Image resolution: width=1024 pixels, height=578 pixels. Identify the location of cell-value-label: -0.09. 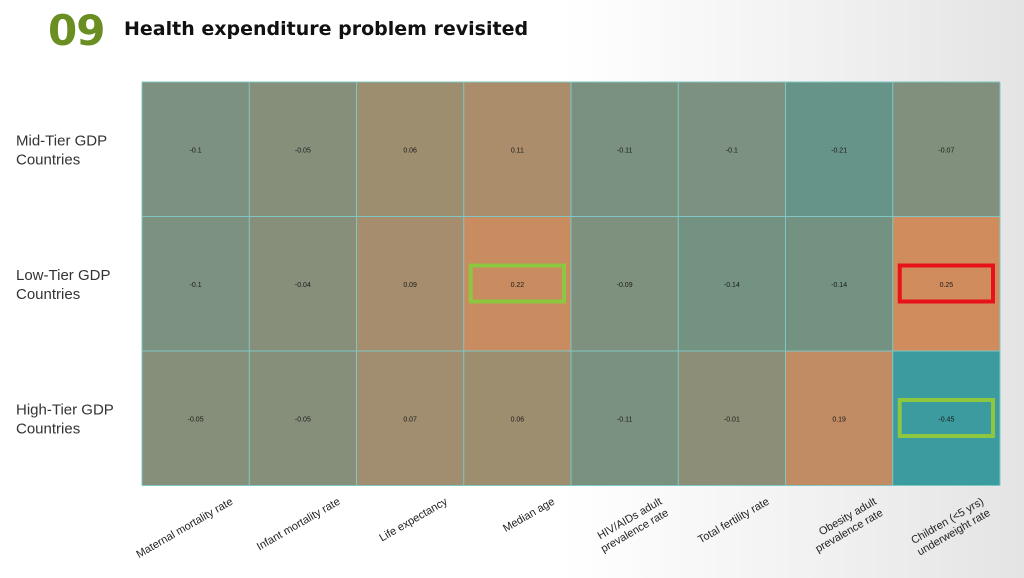
(625, 285).